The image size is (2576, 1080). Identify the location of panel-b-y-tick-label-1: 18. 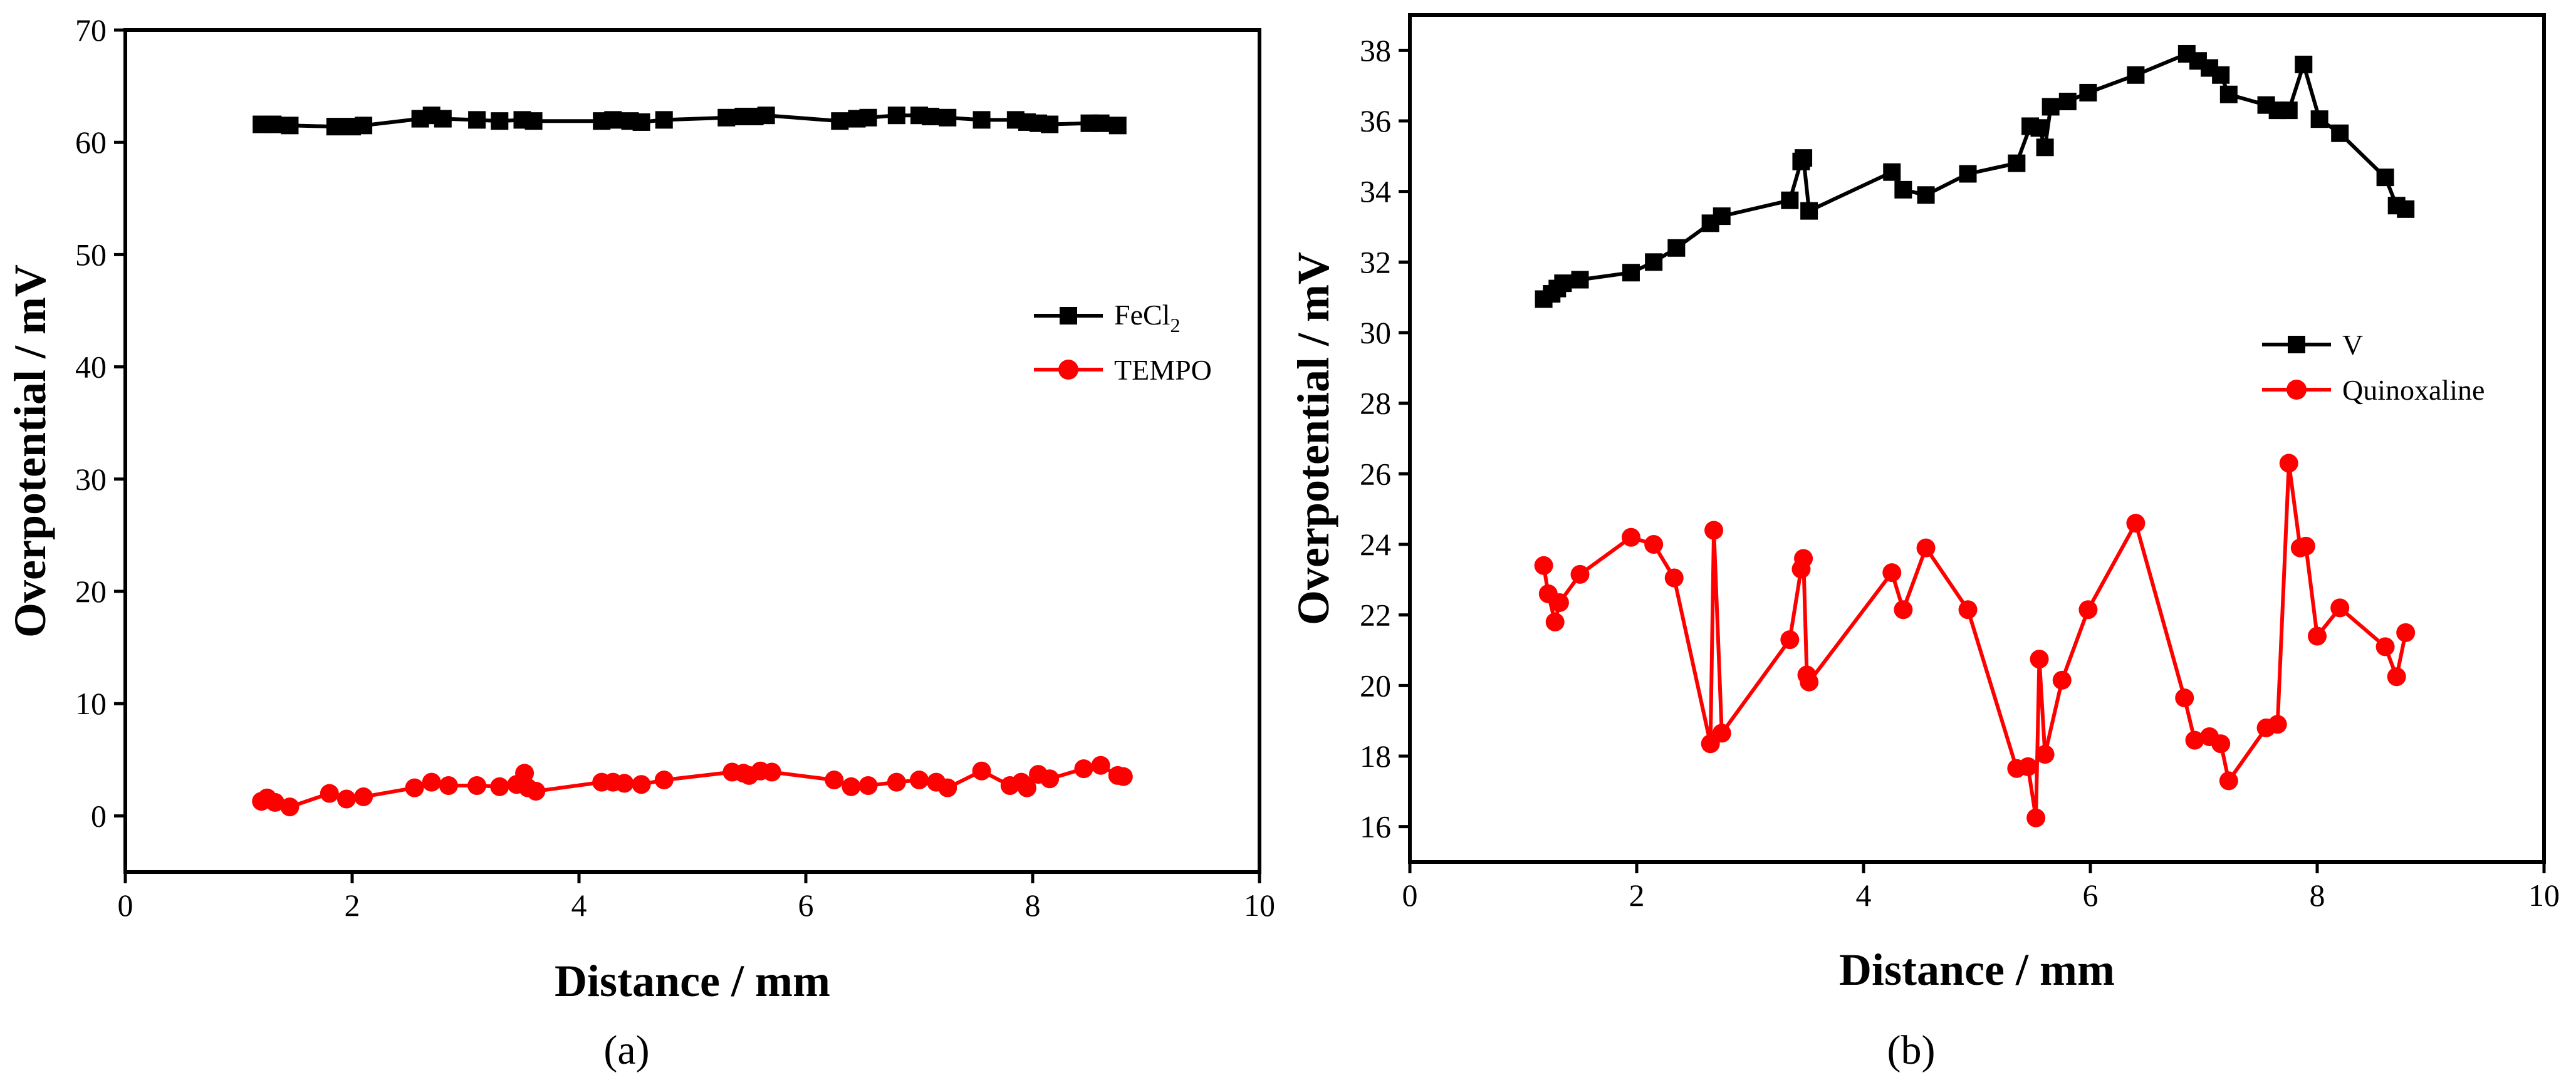
(1376, 756).